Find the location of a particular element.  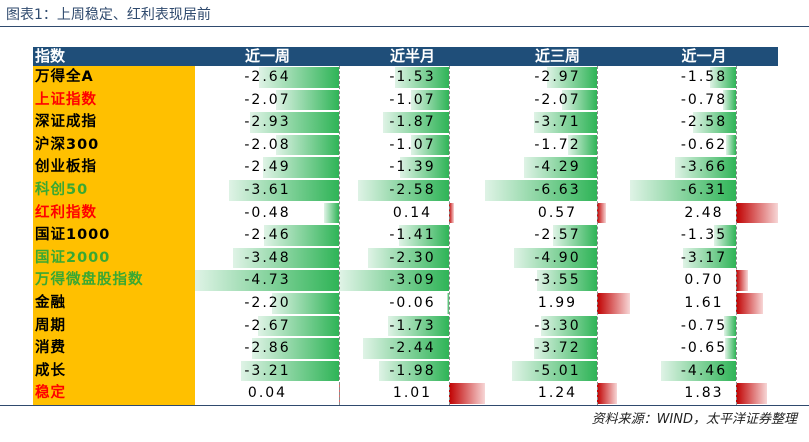

cell-value: -0.65 is located at coordinates (704, 348).